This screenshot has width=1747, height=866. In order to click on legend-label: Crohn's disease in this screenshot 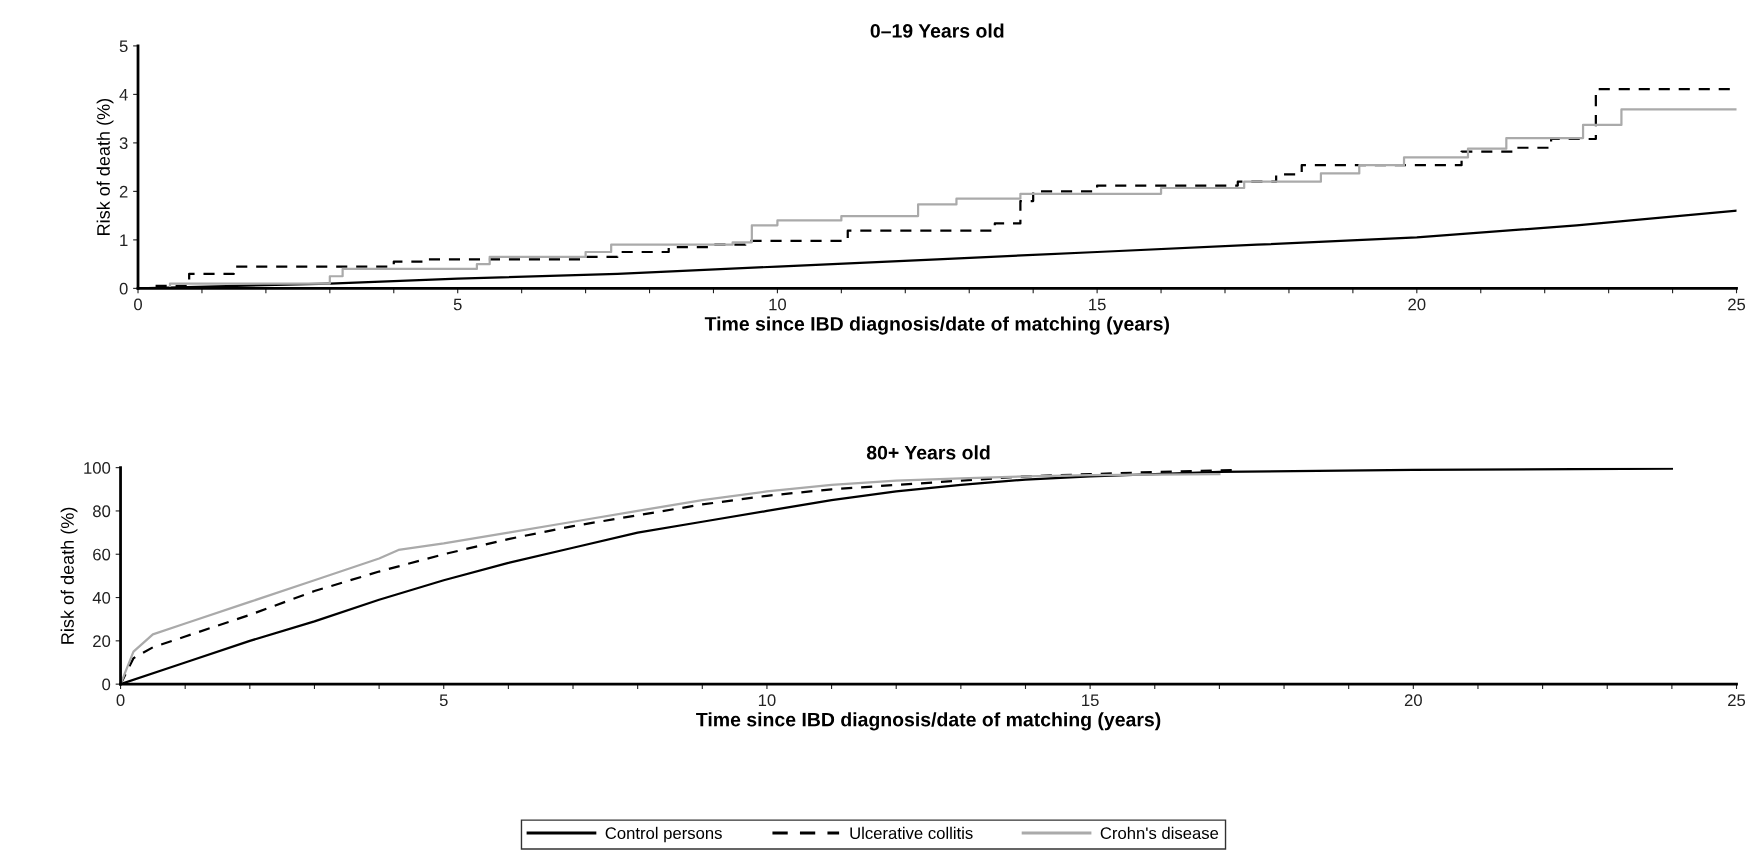, I will do `click(1159, 833)`.